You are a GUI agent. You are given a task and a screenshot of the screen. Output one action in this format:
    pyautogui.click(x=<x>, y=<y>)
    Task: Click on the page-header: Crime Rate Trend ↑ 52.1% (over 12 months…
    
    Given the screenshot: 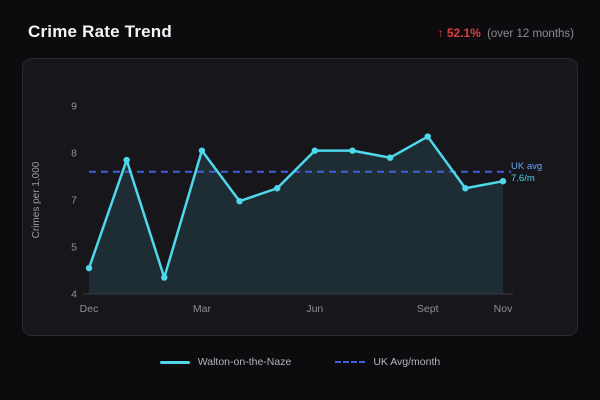 What is the action you would take?
    pyautogui.click(x=300, y=21)
    